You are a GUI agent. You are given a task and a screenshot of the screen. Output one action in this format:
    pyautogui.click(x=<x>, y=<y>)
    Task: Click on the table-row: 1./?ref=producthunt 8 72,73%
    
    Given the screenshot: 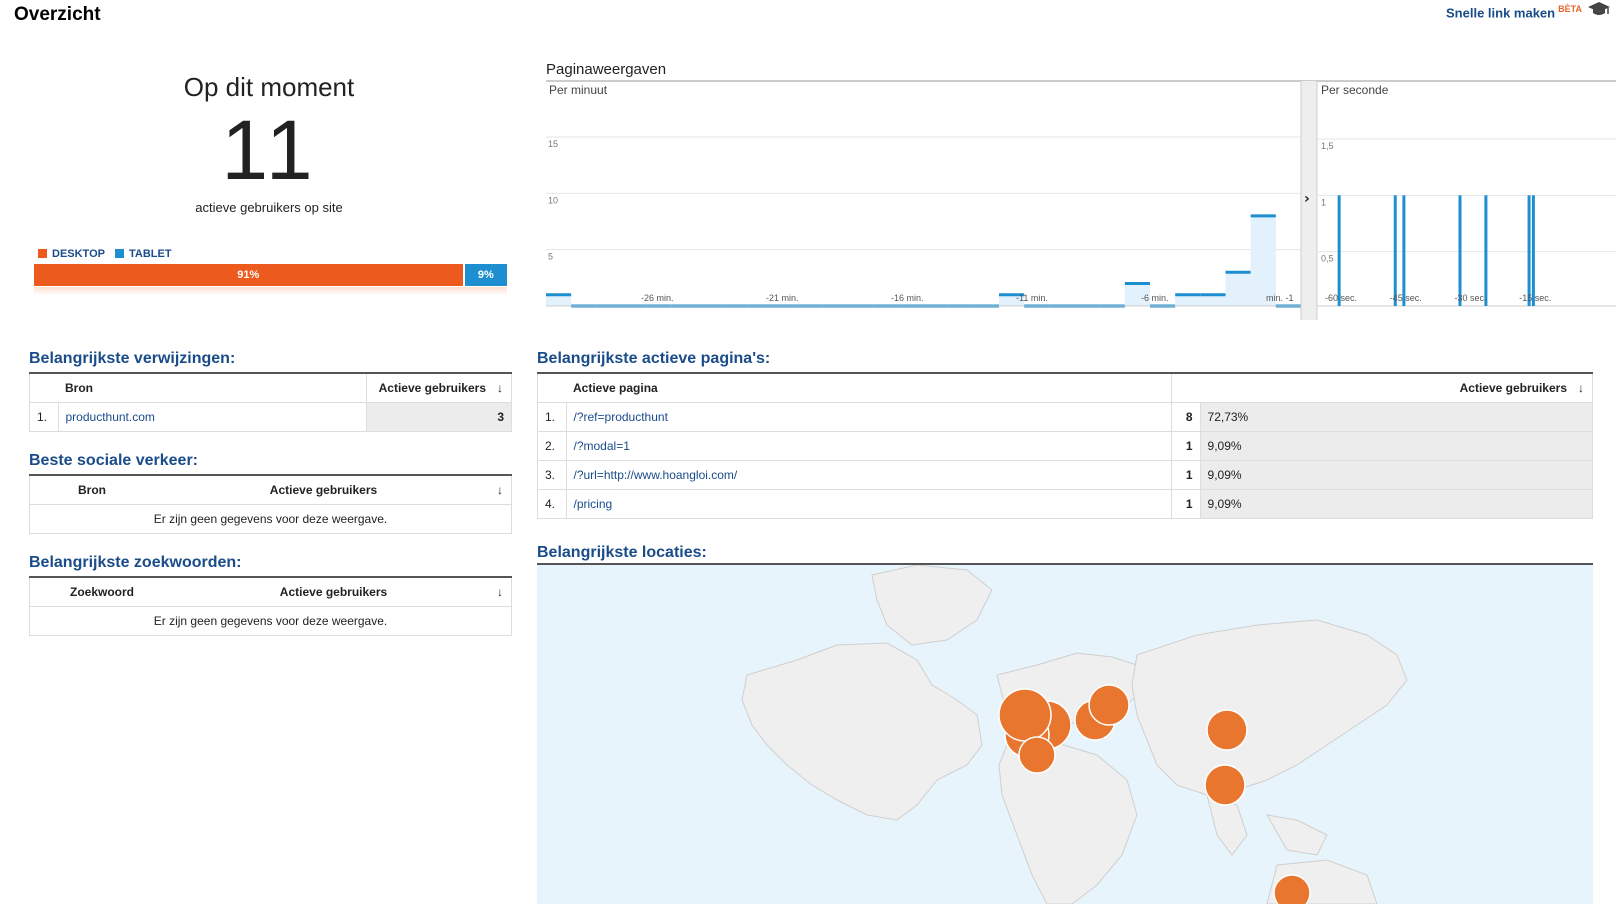 What is the action you would take?
    pyautogui.click(x=1065, y=417)
    